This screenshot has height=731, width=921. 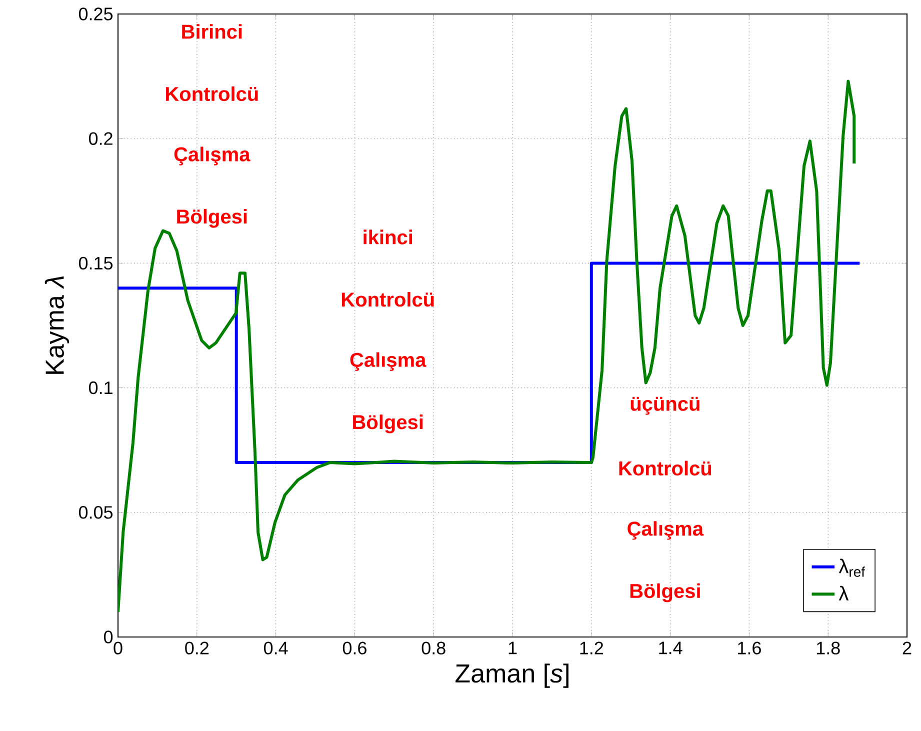 I want to click on x-tick-label: 1.6, so click(x=749, y=648).